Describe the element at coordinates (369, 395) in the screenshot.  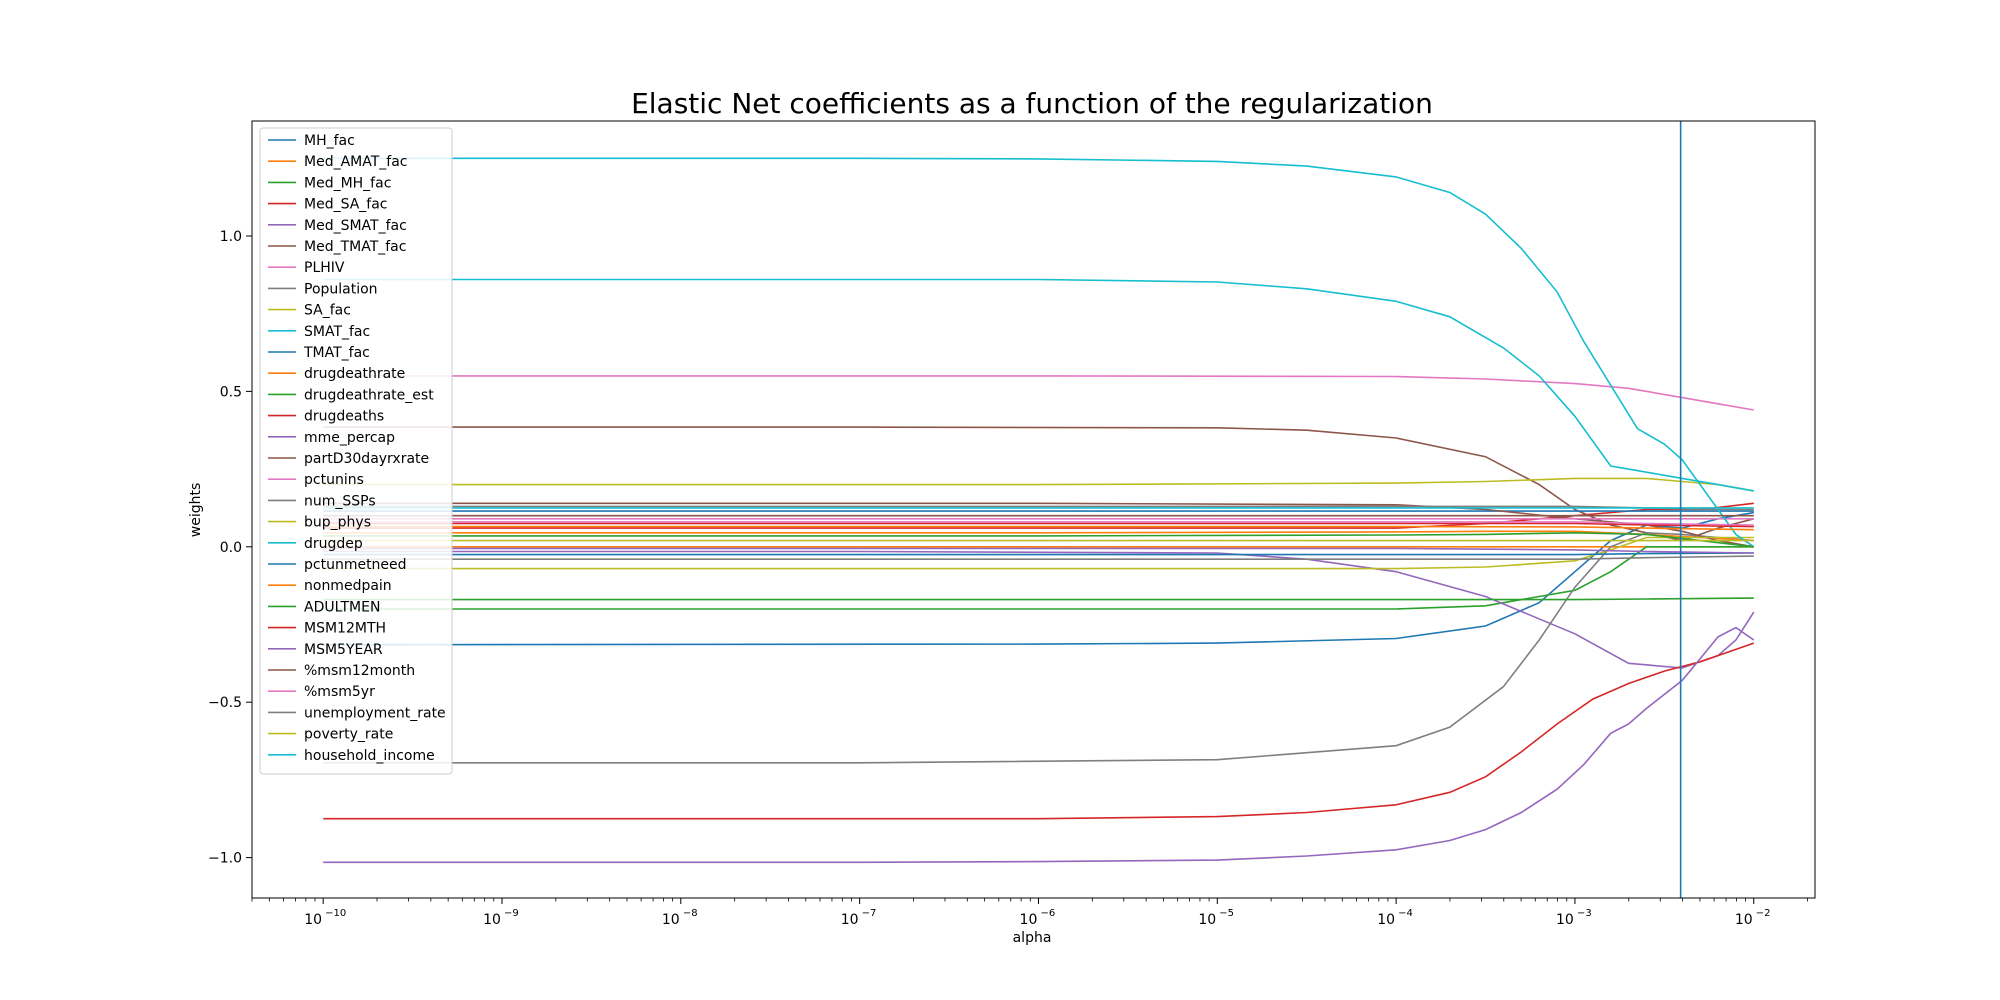
I see `legend-label: drugdeathrate_est` at that location.